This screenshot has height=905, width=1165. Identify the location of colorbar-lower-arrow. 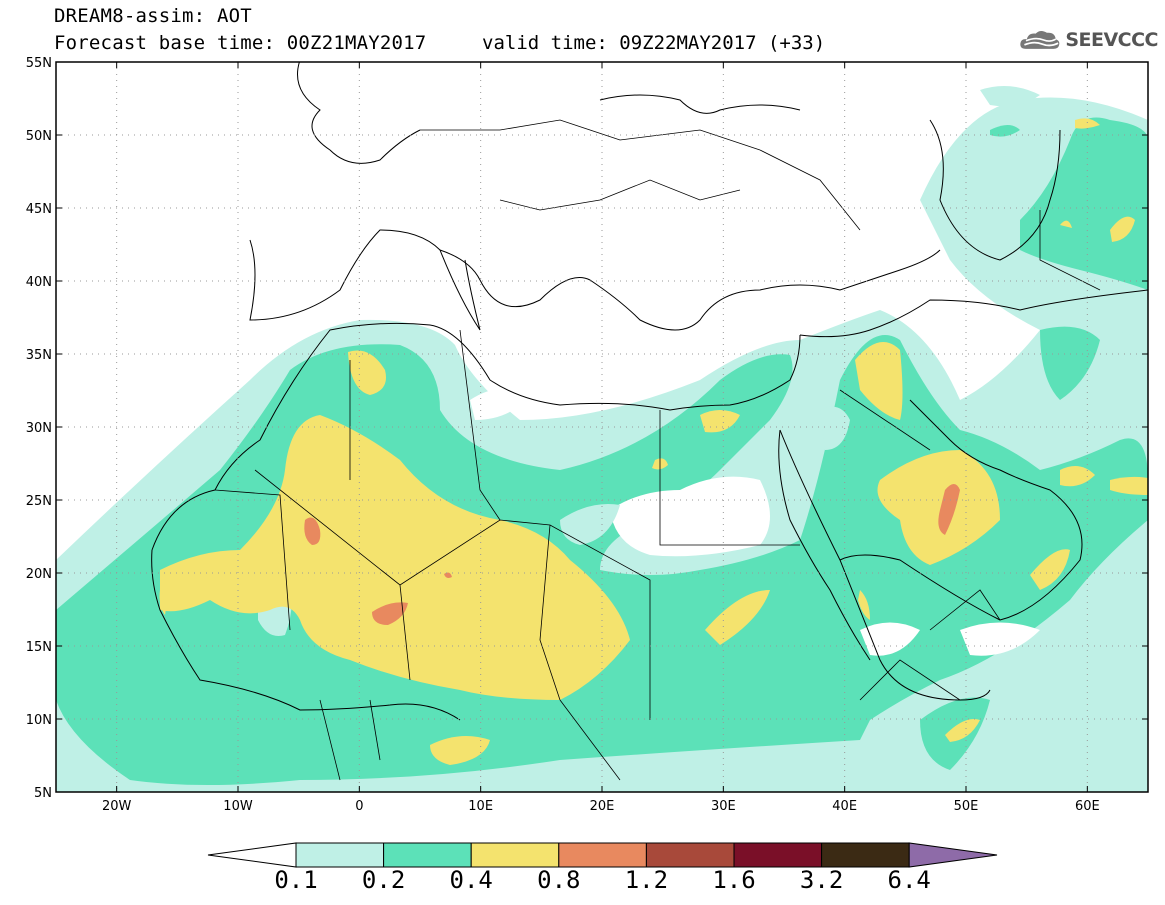
(252, 855).